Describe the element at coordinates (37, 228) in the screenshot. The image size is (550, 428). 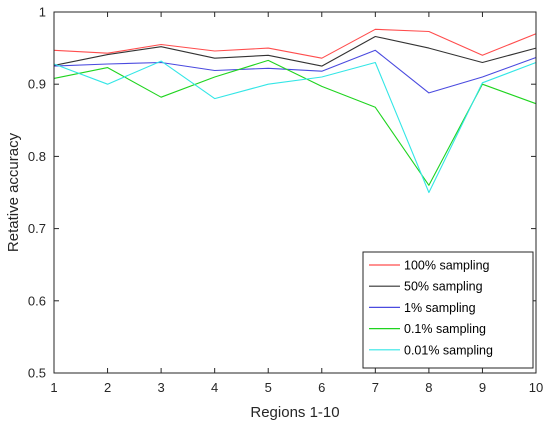
I see `y-tick-label: 0.7` at that location.